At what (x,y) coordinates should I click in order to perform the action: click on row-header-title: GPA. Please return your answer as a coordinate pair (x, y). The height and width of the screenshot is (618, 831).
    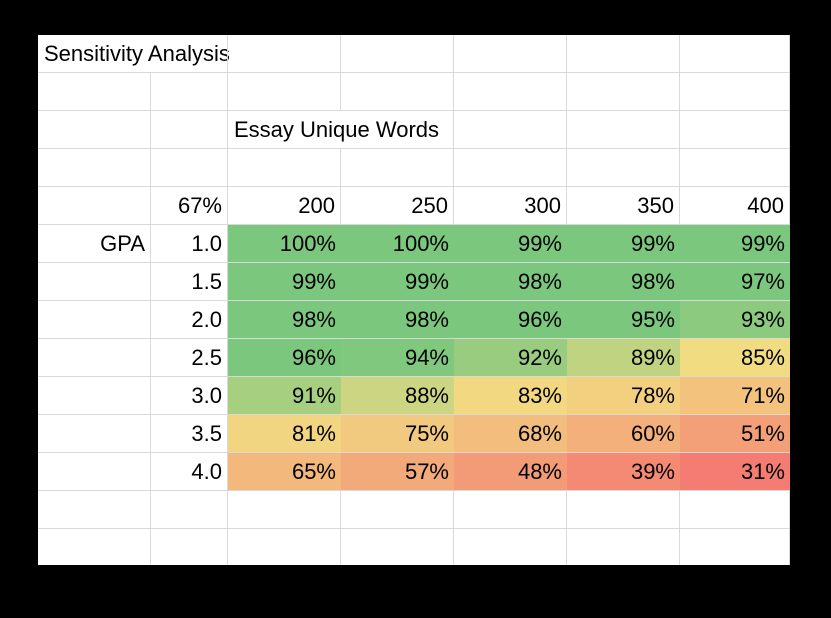
    Looking at the image, I should click on (94, 243).